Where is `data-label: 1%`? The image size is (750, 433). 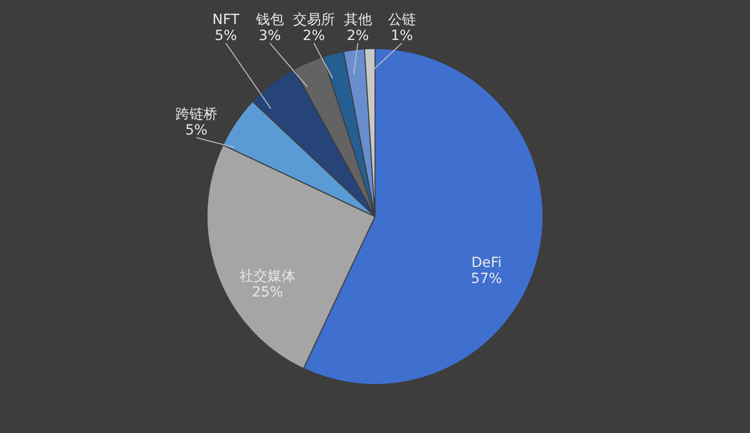 data-label: 1% is located at coordinates (401, 36).